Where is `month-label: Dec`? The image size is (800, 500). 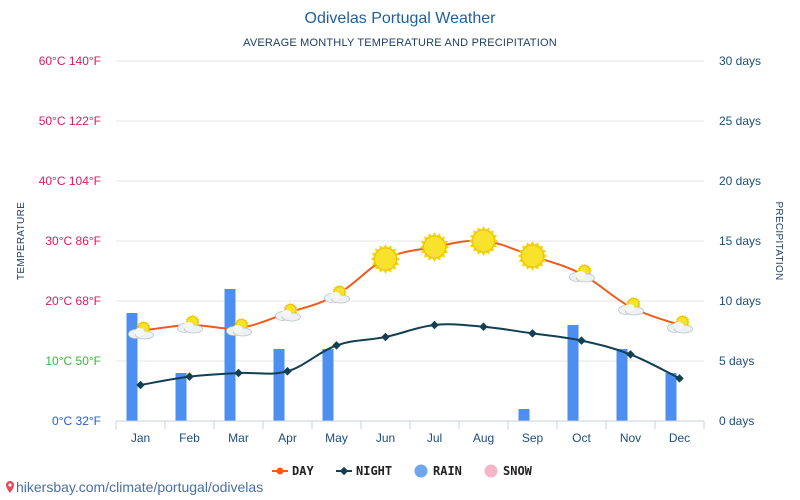 month-label: Dec is located at coordinates (679, 438).